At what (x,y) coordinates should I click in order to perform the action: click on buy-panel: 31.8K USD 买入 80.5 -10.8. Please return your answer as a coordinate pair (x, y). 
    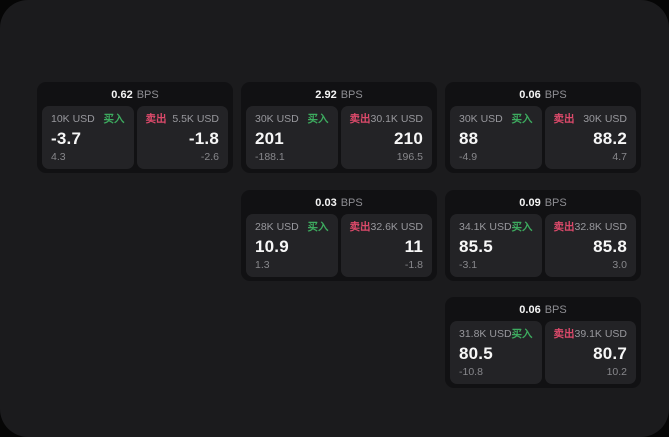
    Looking at the image, I should click on (496, 352).